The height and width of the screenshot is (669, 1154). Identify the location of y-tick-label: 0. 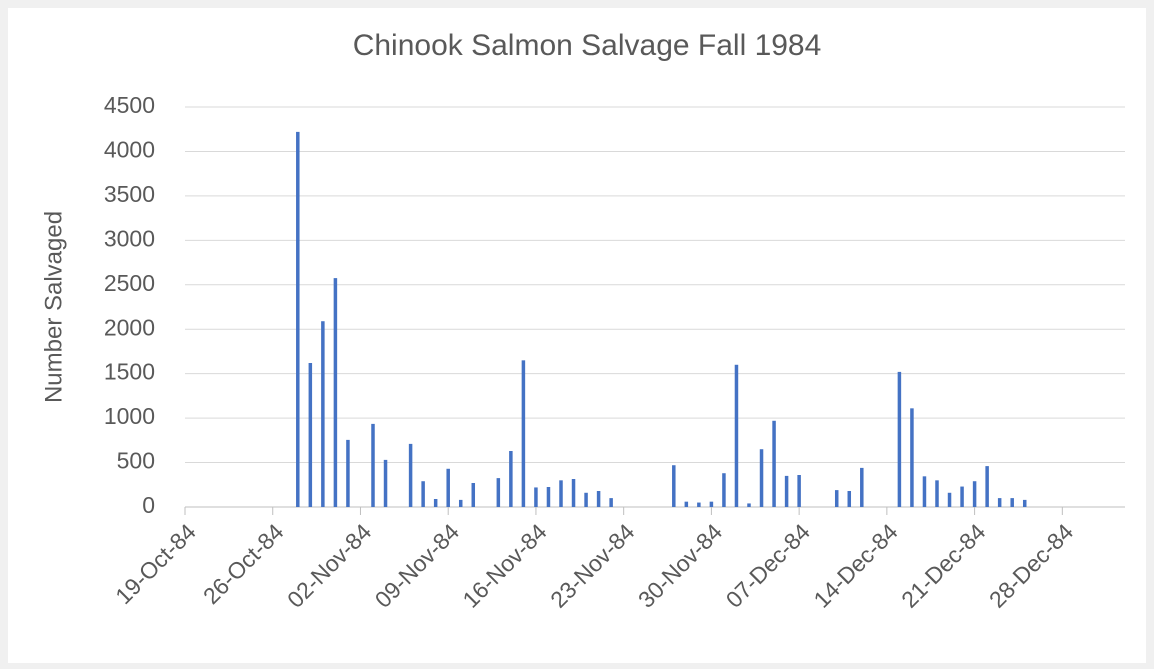
(148, 505).